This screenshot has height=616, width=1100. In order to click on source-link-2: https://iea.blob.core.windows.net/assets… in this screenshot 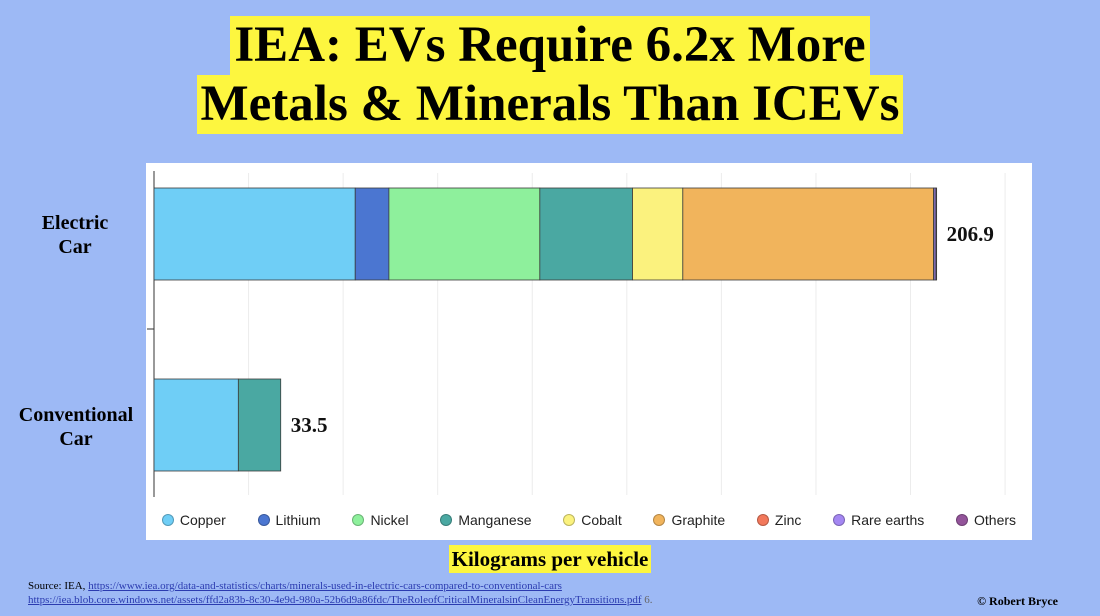, I will do `click(335, 600)`.